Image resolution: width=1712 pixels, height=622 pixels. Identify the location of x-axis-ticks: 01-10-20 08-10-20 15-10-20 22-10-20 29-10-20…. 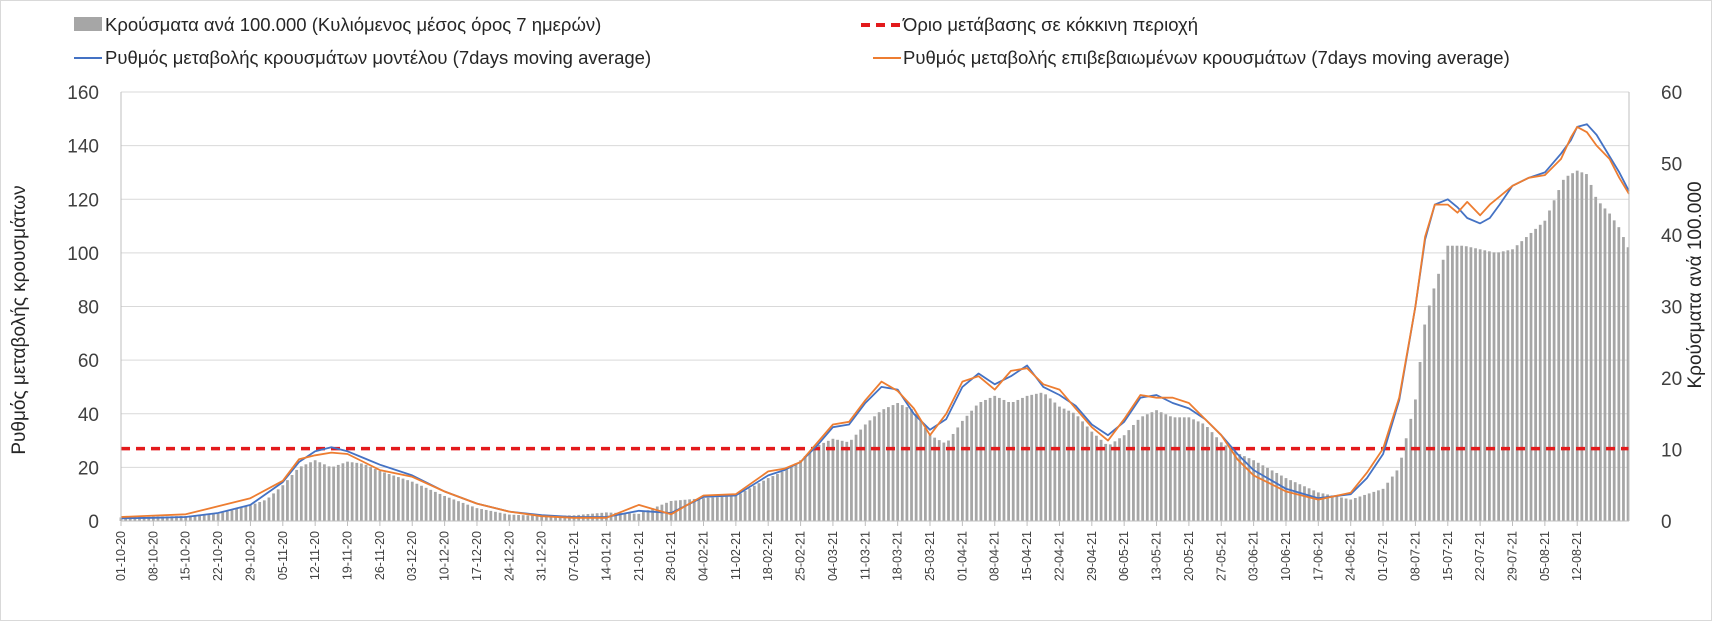
(849, 551).